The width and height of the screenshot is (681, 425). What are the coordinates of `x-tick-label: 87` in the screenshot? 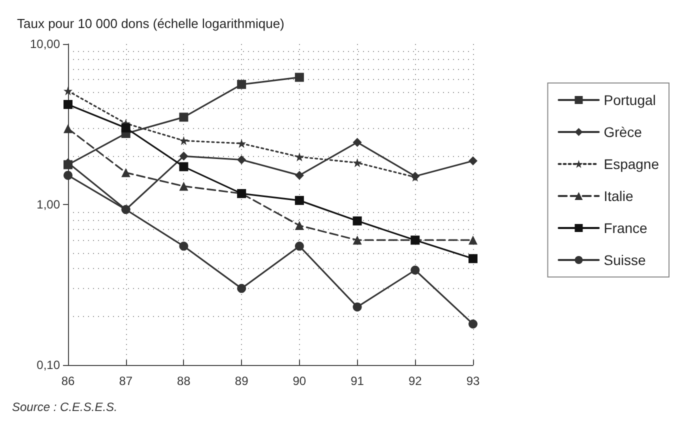 It's located at (126, 381).